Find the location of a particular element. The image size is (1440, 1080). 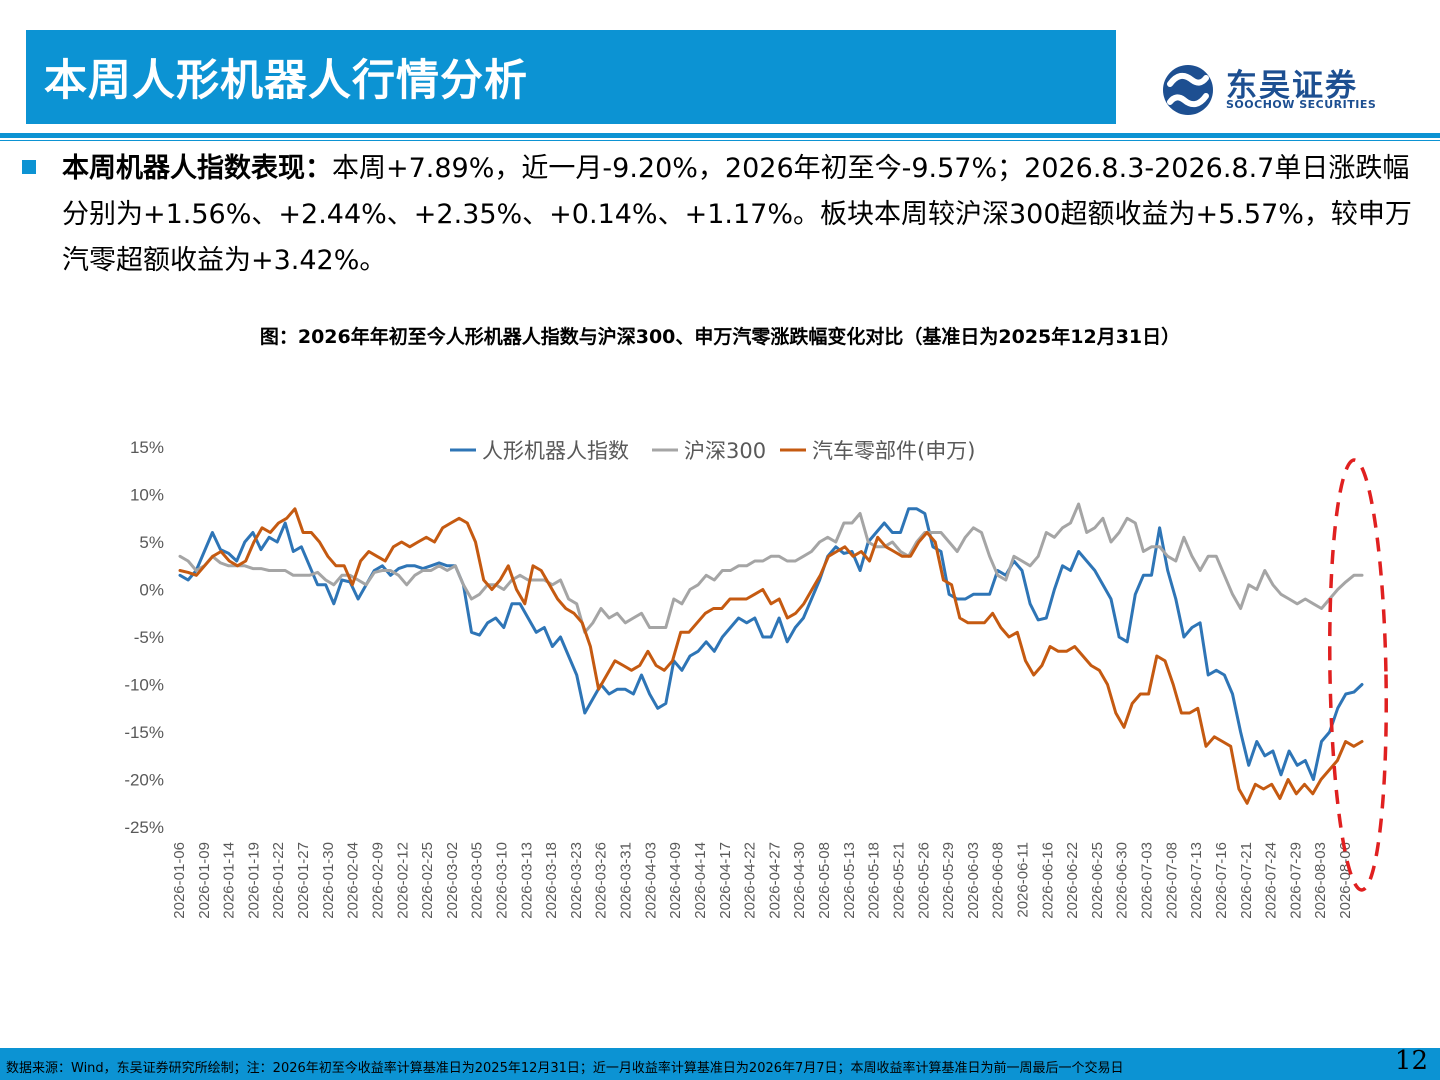

x-tick-label: 2026-05-21 is located at coordinates (898, 880).